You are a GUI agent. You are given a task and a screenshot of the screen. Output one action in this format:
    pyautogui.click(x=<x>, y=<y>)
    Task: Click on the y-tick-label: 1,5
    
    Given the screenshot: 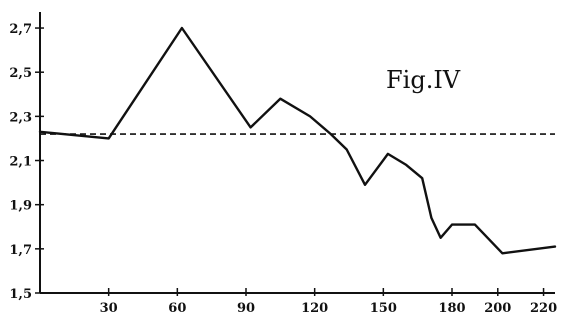 What is the action you would take?
    pyautogui.click(x=20, y=294)
    